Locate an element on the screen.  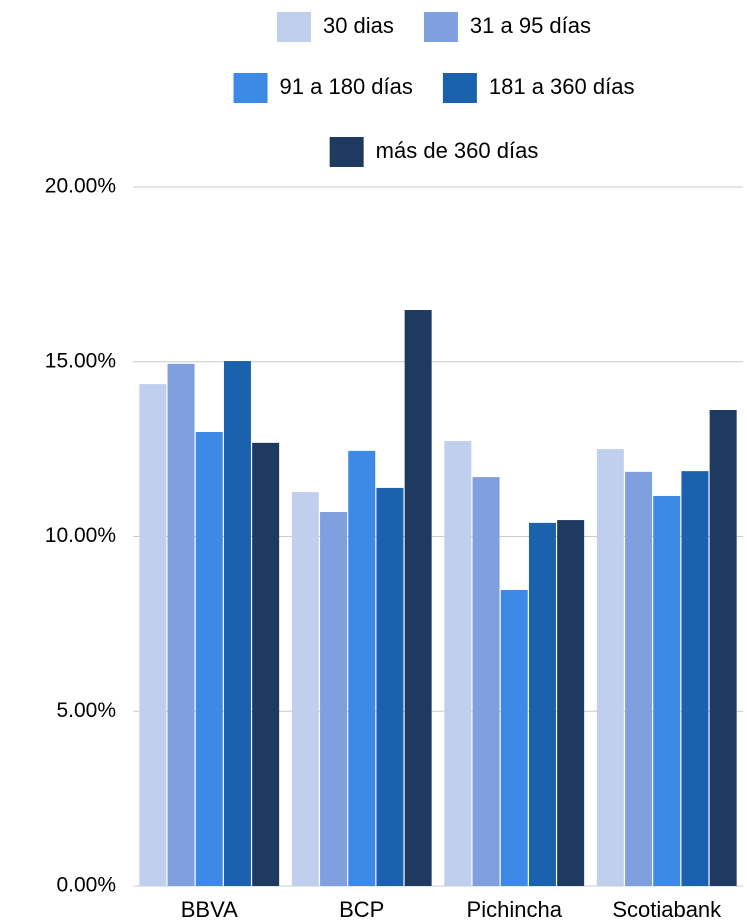
legend-item: 181 a 360 días is located at coordinates (538, 88).